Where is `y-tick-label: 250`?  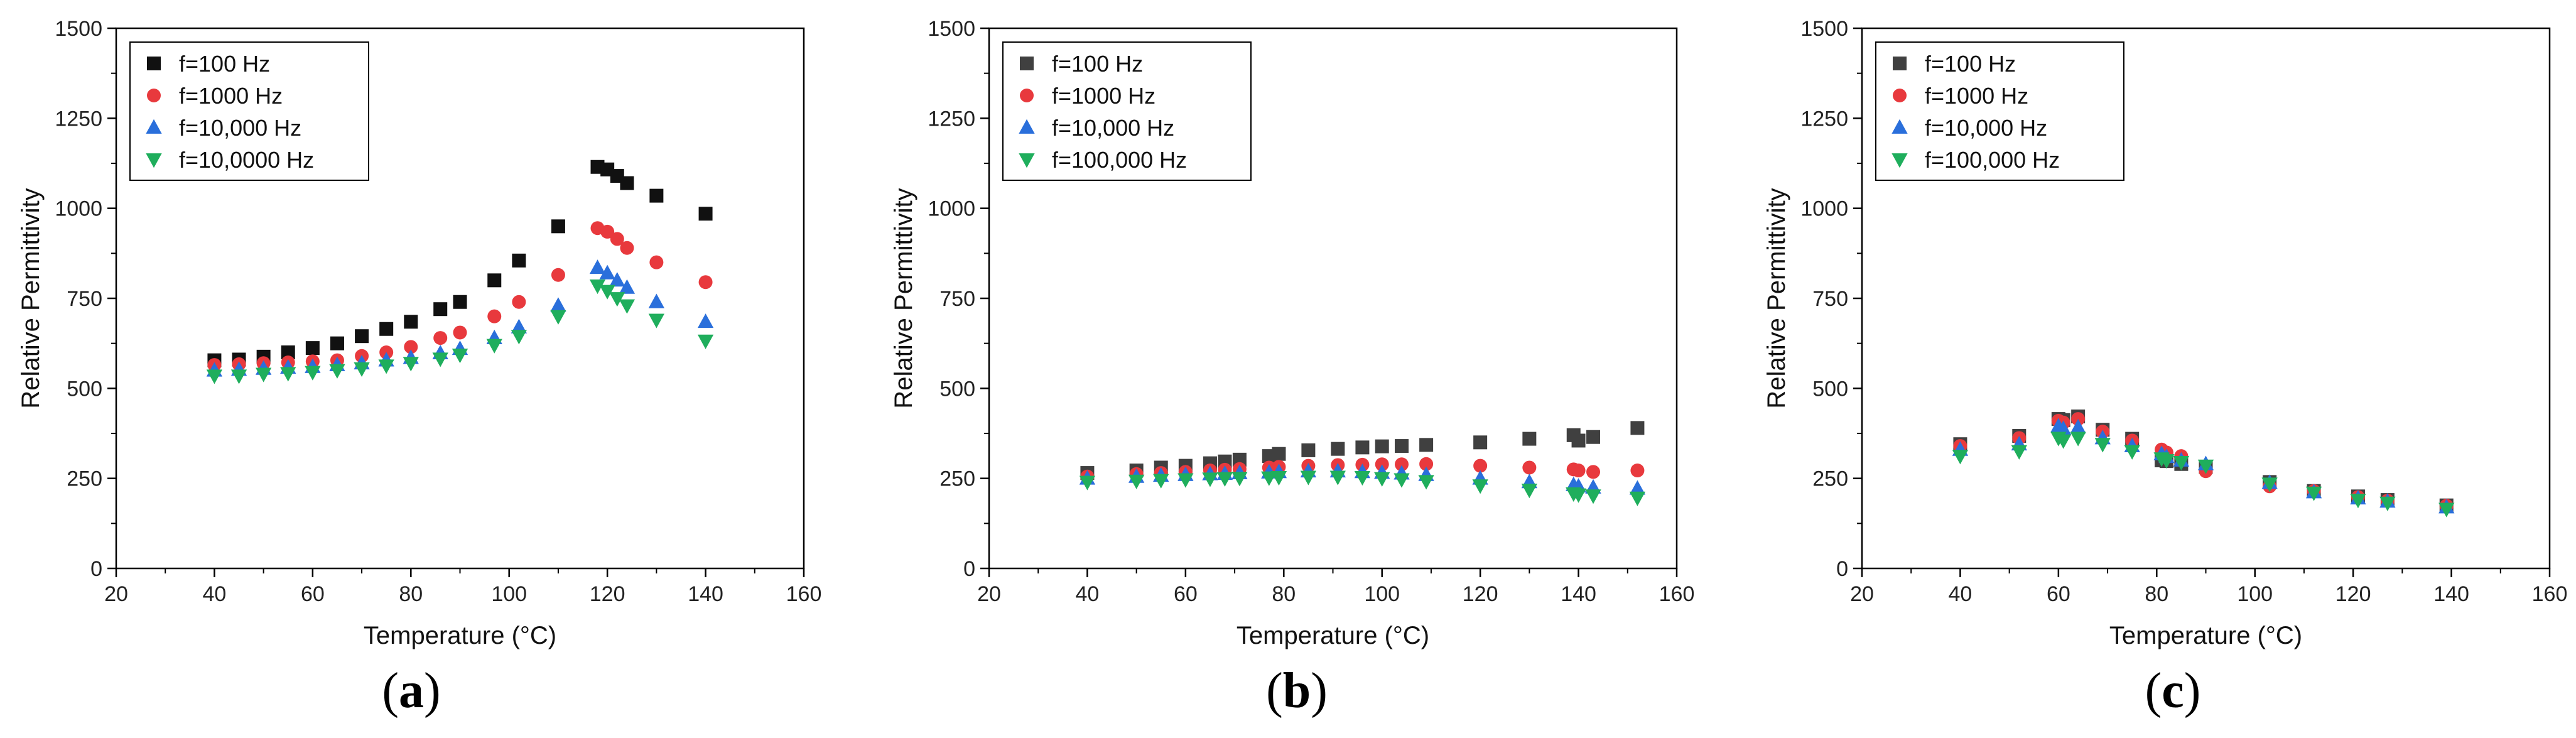
y-tick-label: 250 is located at coordinates (84, 479).